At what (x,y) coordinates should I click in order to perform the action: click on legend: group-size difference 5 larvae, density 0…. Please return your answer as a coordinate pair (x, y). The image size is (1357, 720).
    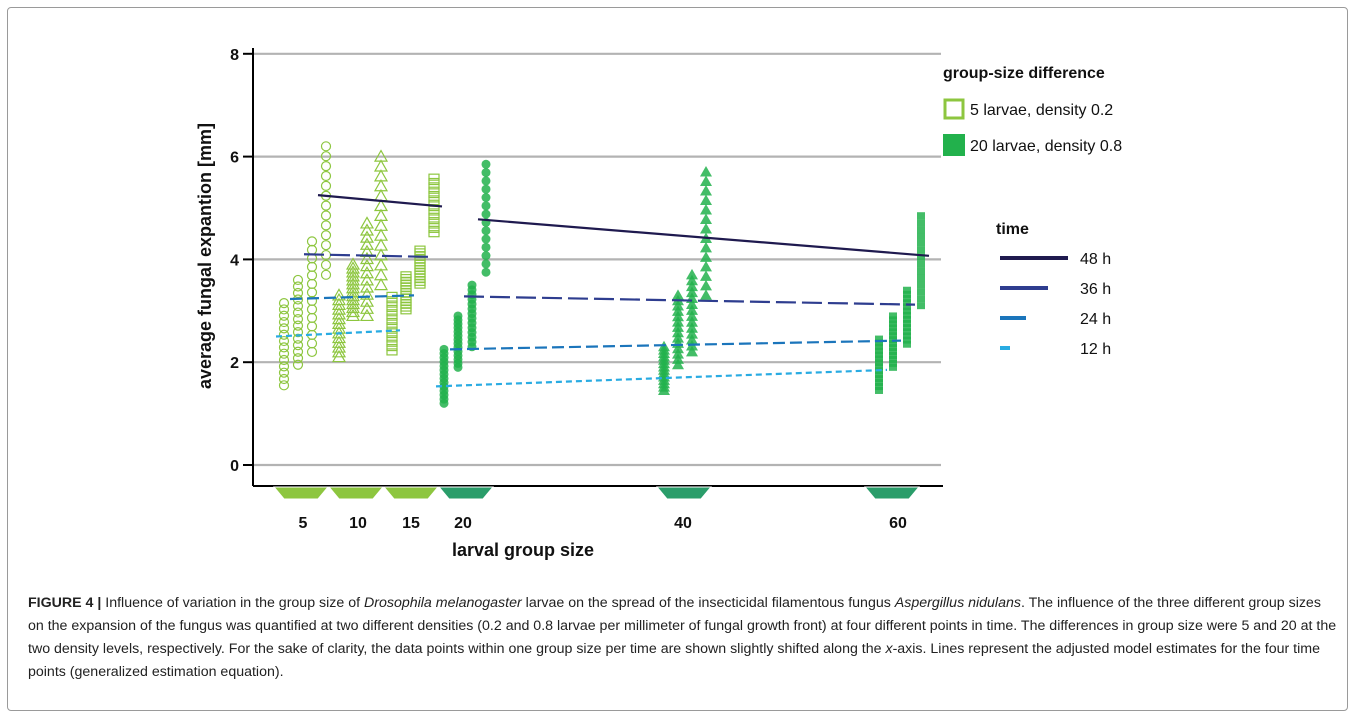
    Looking at the image, I should click on (1032, 211).